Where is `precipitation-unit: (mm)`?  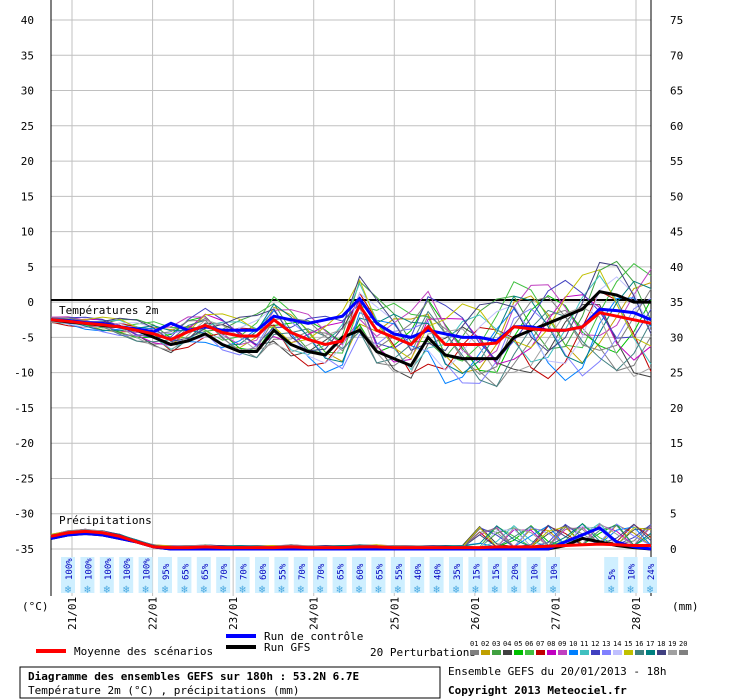 precipitation-unit: (mm) is located at coordinates (685, 606).